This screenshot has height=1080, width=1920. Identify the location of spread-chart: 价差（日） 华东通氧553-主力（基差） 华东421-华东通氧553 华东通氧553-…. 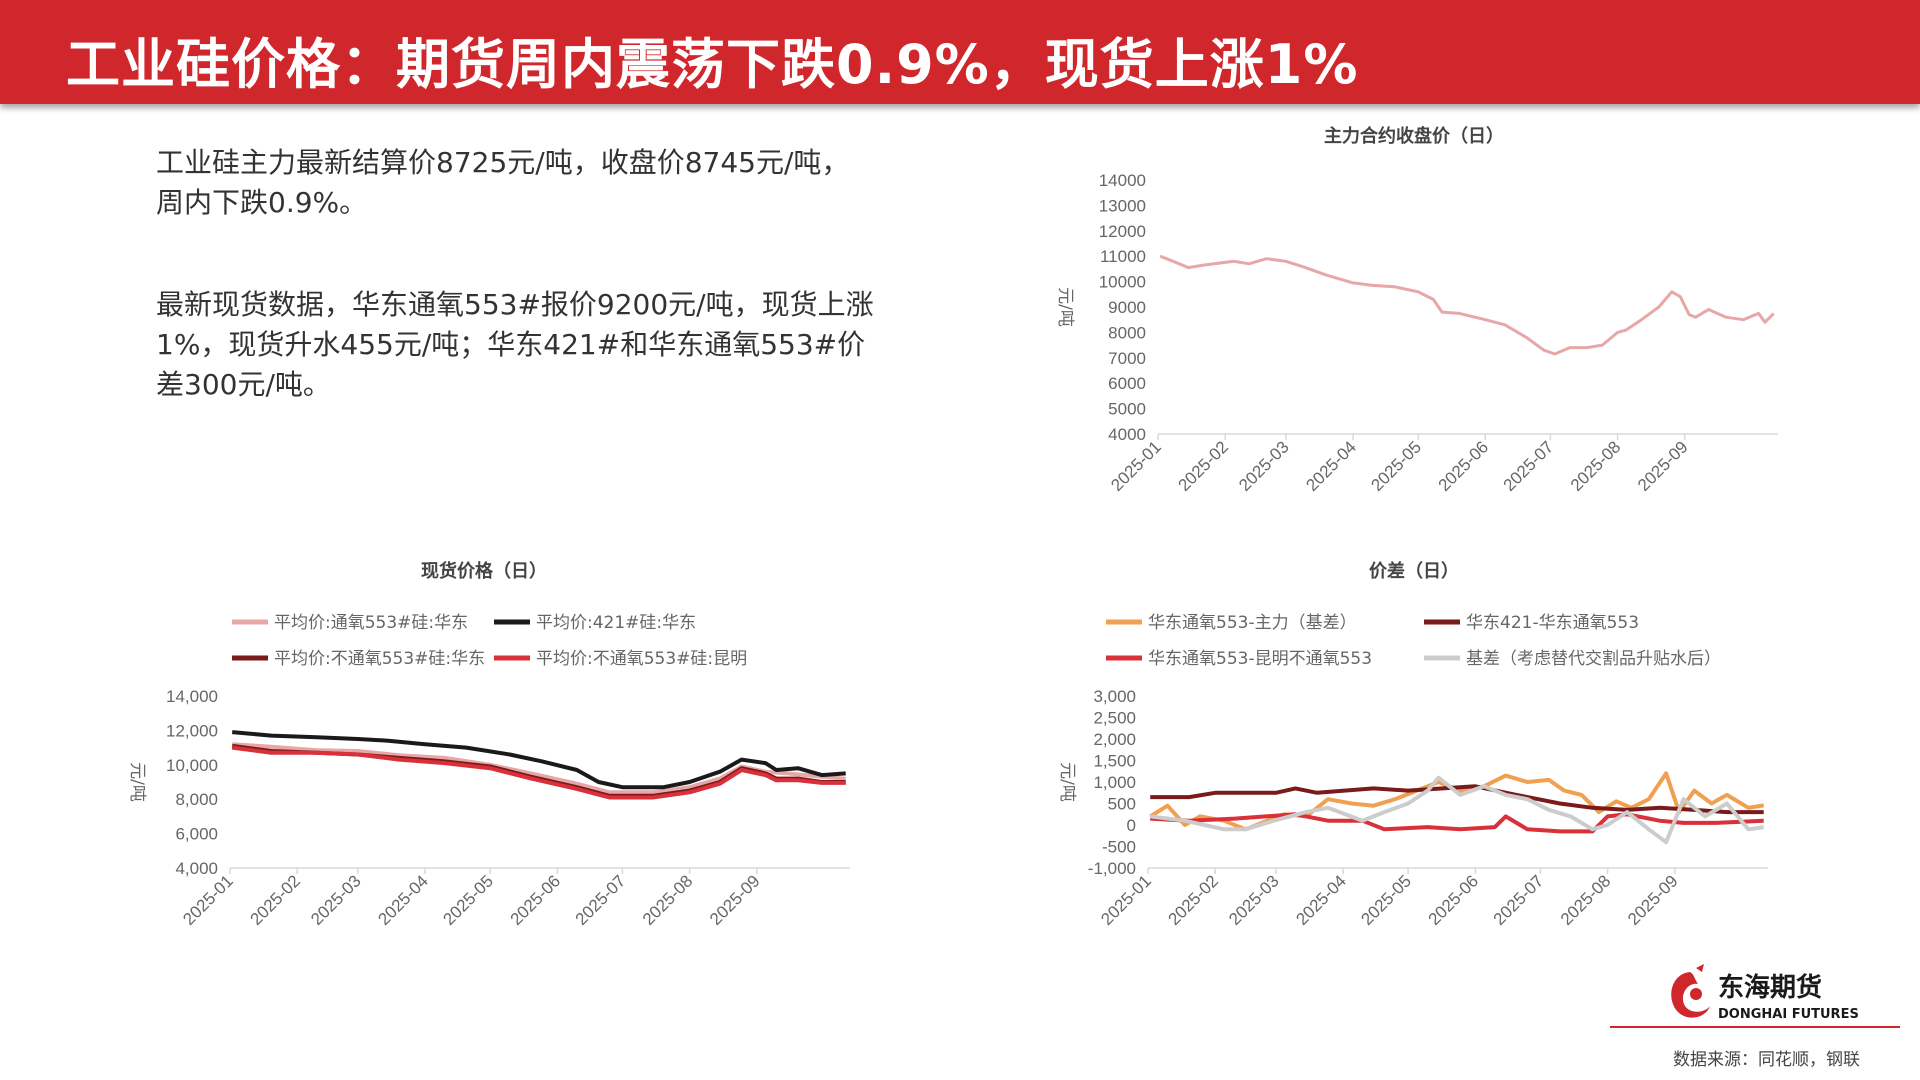
(1420, 756).